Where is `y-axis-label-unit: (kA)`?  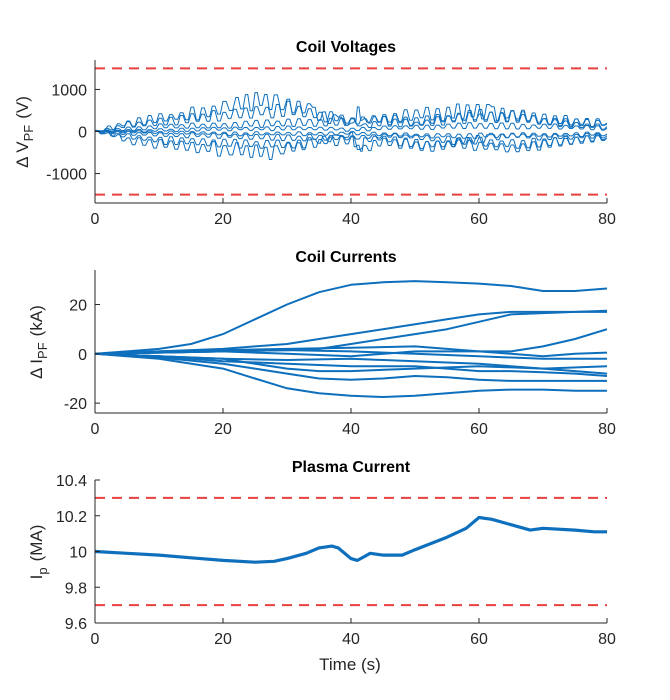 y-axis-label-unit: (kA) is located at coordinates (36, 320).